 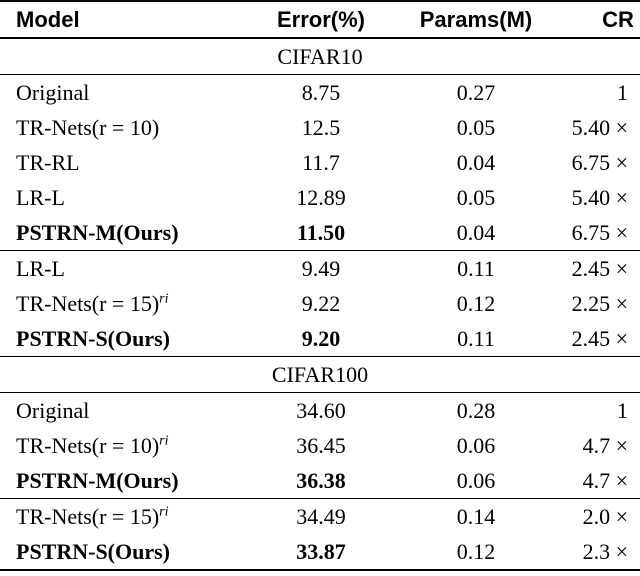 I want to click on table-row: TR-Nets(r = 10) 12.5 0.05 5.40 ×, so click(x=320, y=127).